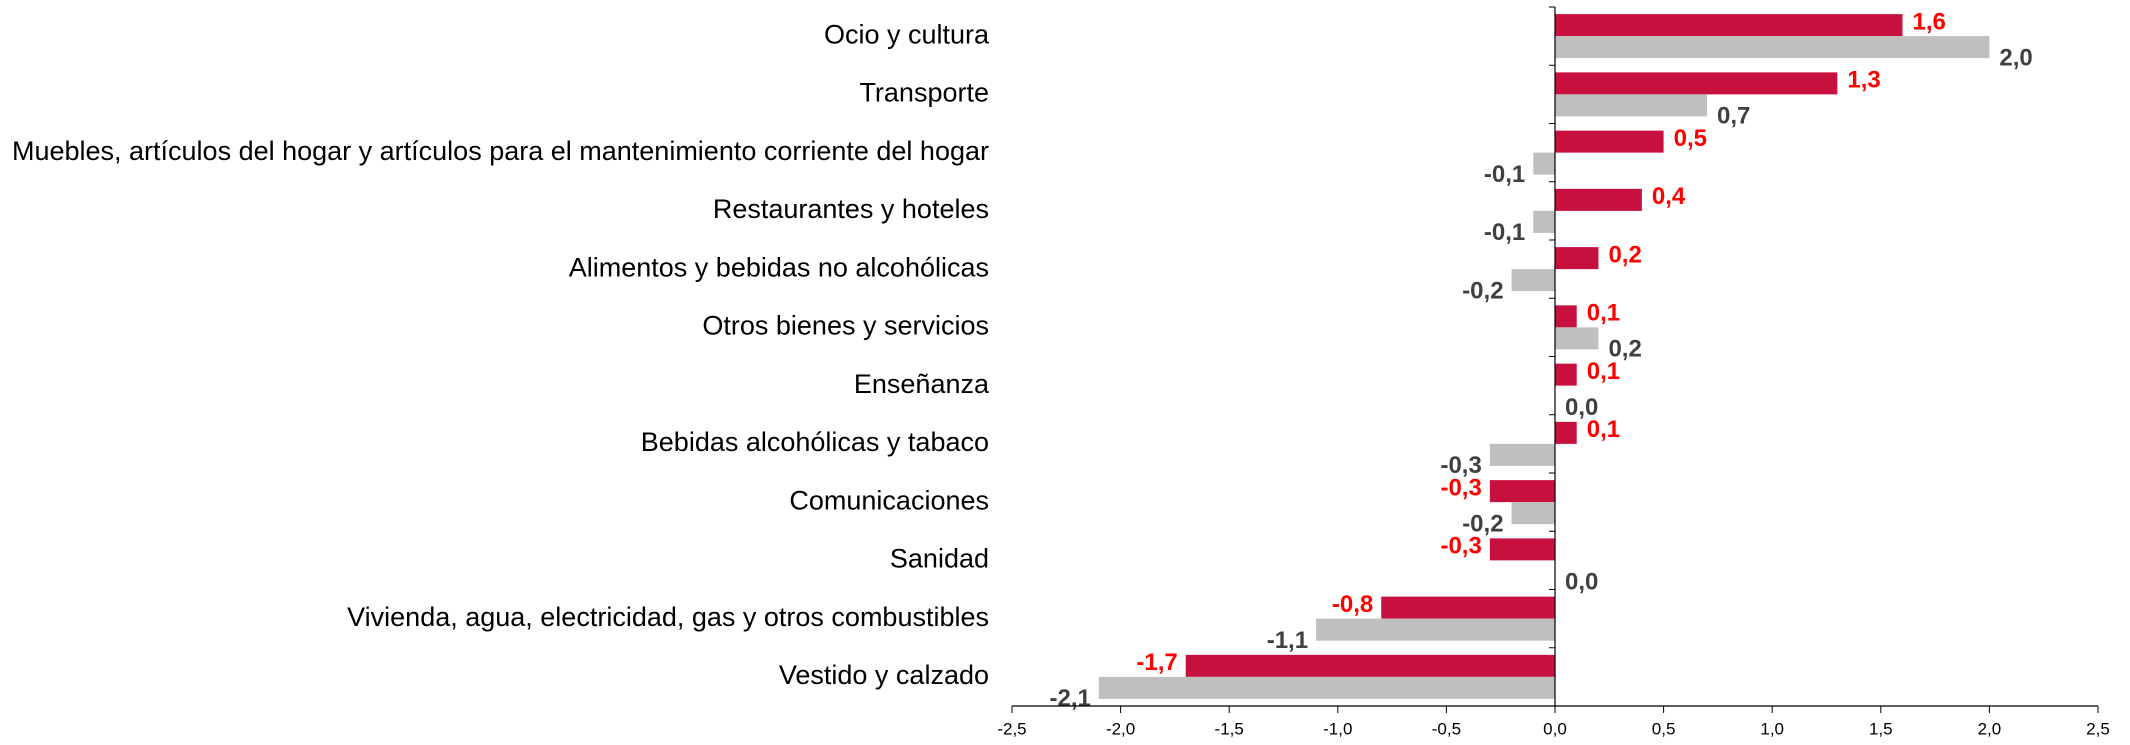  What do you see at coordinates (1555, 728) in the screenshot?
I see `x-tick-label: 0,0` at bounding box center [1555, 728].